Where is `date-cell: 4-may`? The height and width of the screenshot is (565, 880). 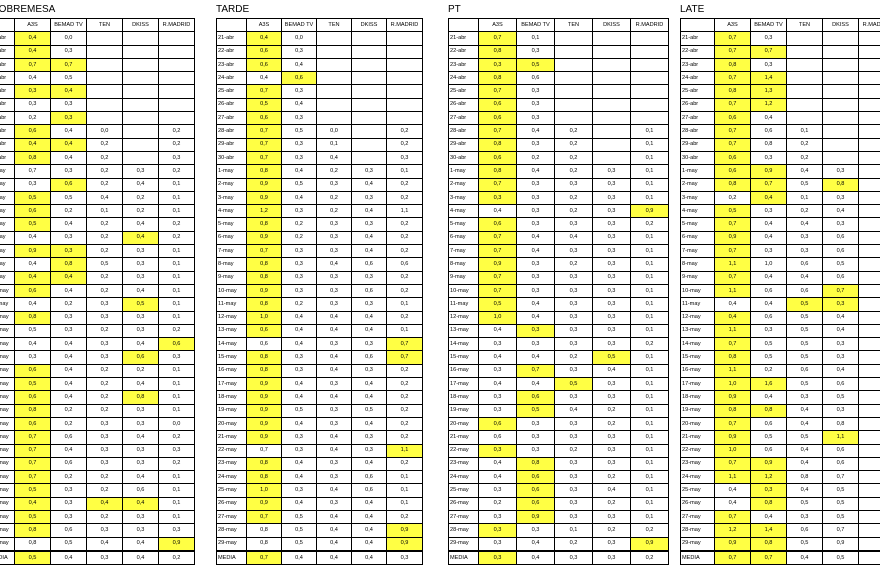 date-cell: 4-may is located at coordinates (7, 211).